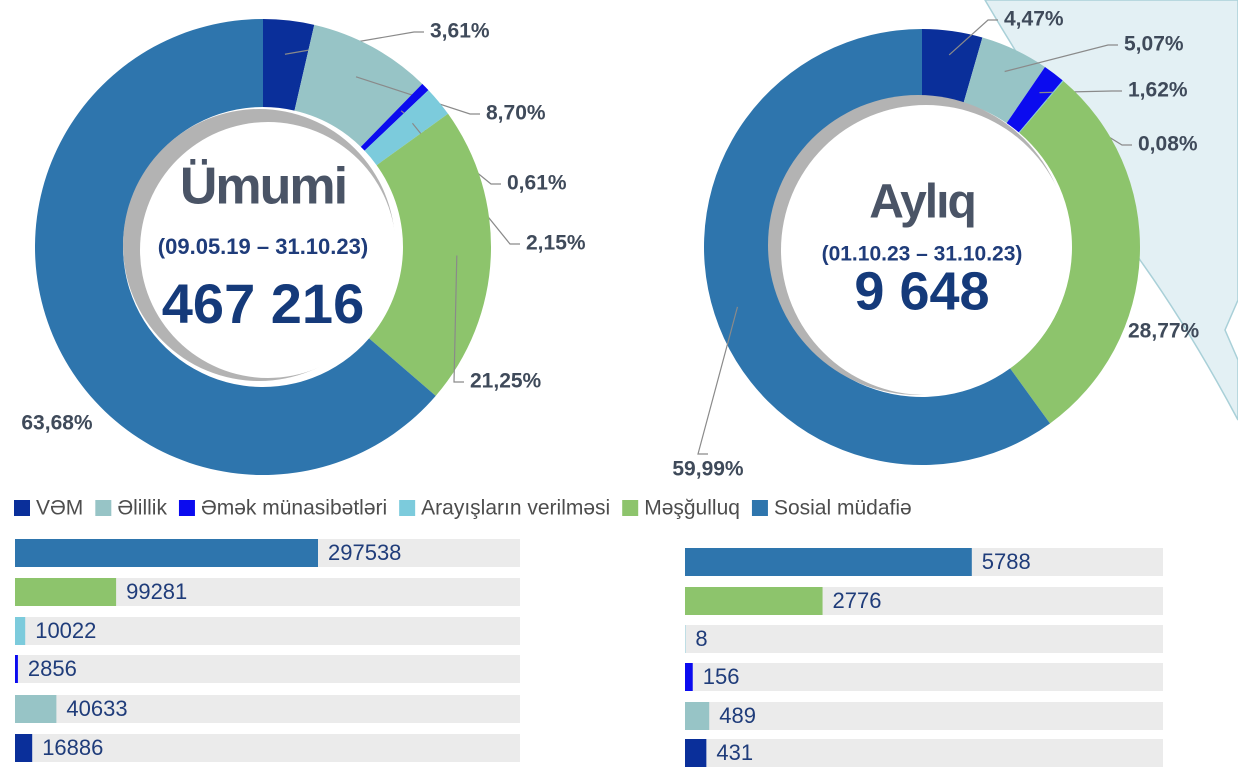  I want to click on value-label: 8,70%, so click(516, 113).